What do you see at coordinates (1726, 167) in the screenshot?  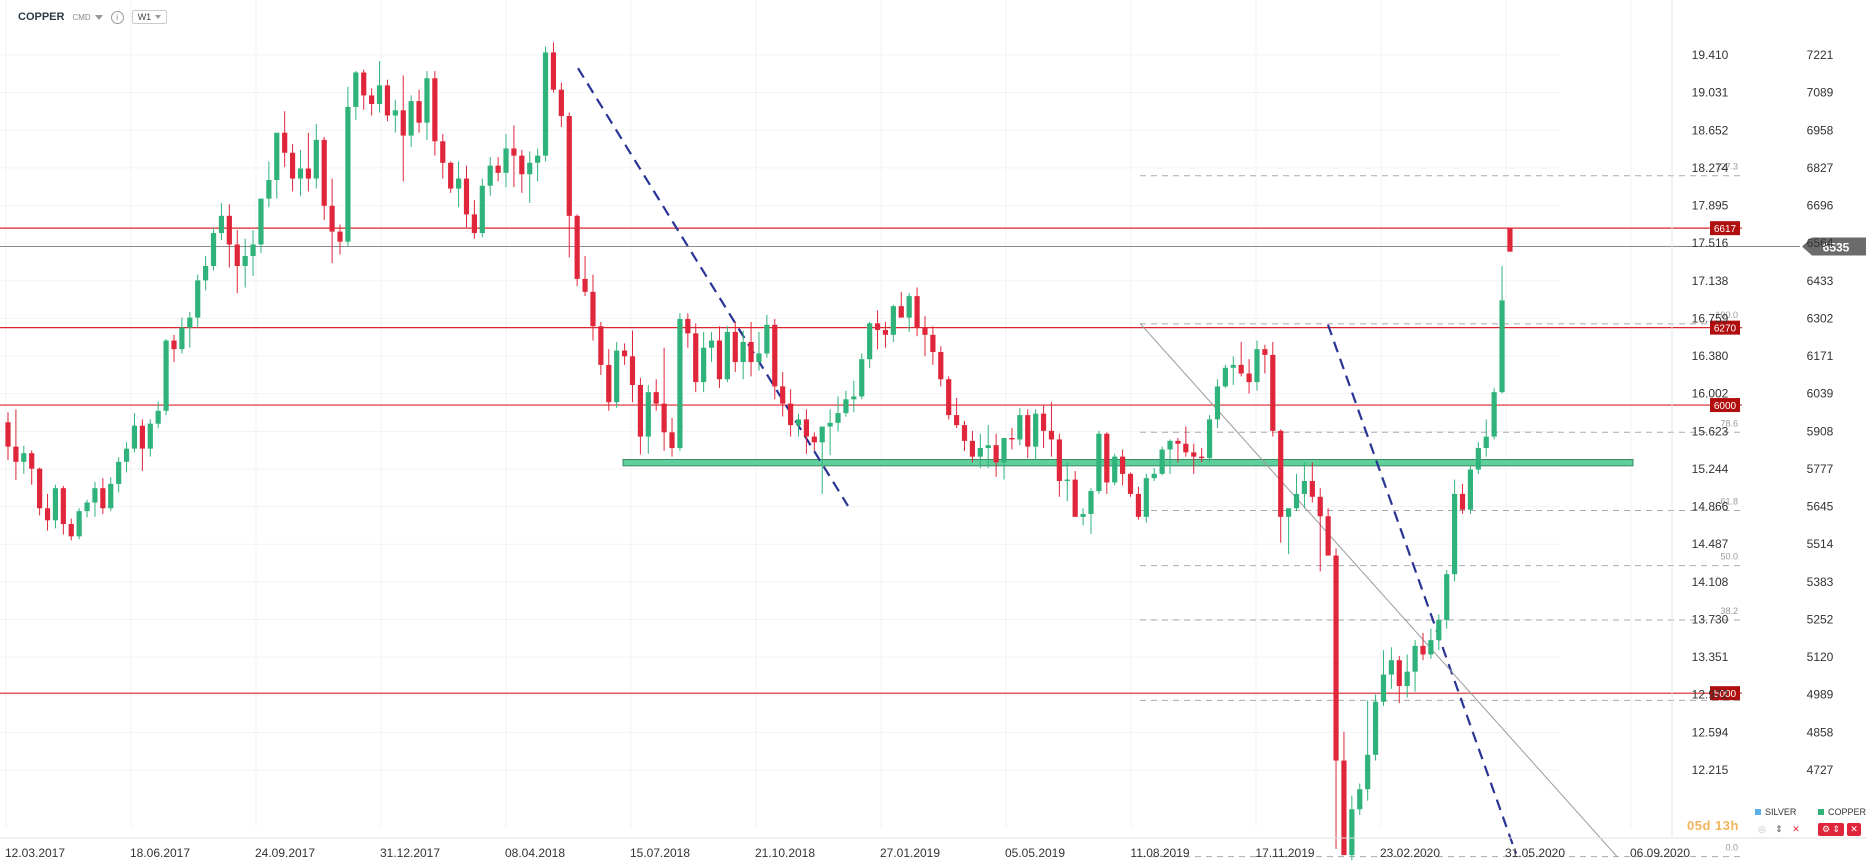 I see `fib-level-label: 127.3` at bounding box center [1726, 167].